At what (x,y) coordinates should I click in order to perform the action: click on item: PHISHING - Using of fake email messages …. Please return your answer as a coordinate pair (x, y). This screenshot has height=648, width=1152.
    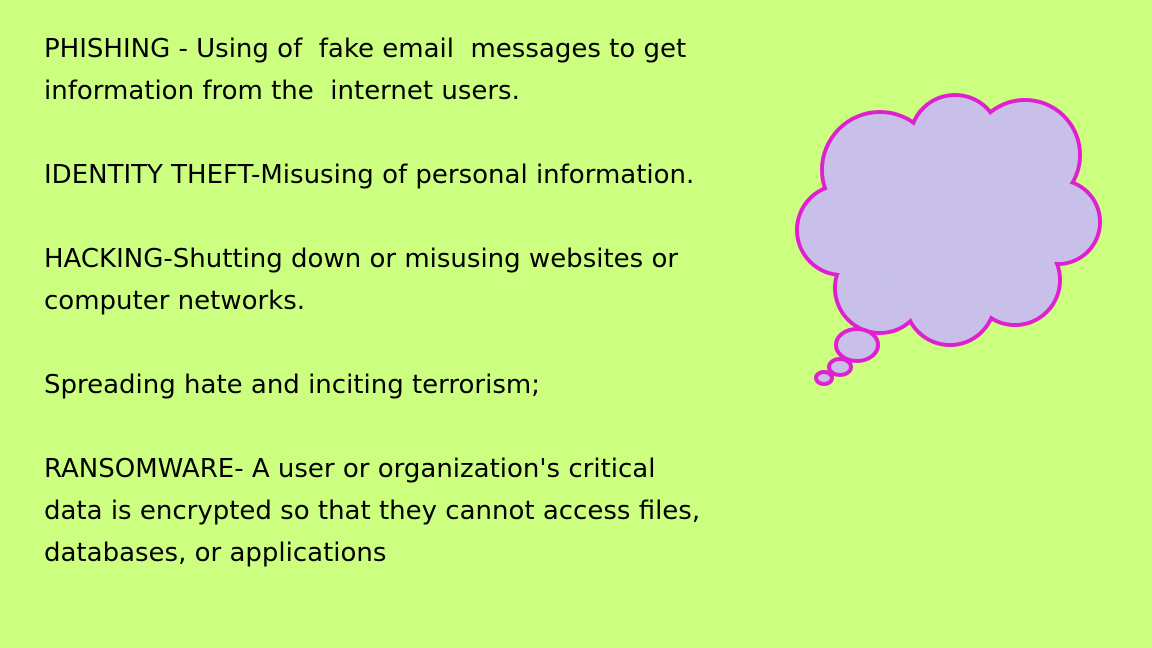
    Looking at the image, I should click on (372, 70).